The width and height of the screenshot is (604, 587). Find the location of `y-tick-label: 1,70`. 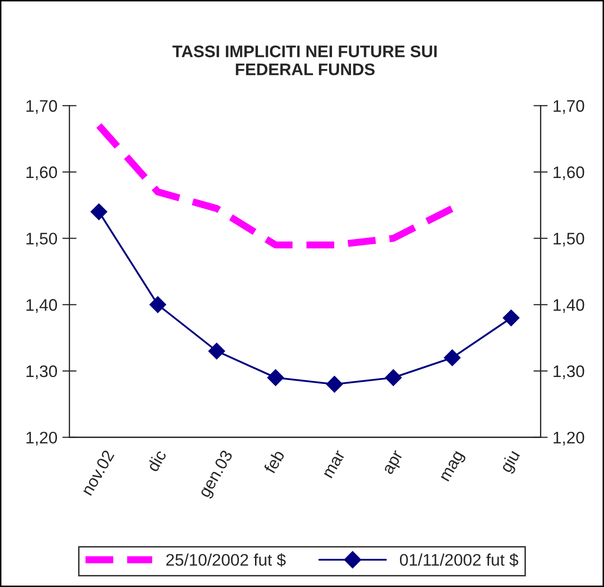

y-tick-label: 1,70 is located at coordinates (42, 107).